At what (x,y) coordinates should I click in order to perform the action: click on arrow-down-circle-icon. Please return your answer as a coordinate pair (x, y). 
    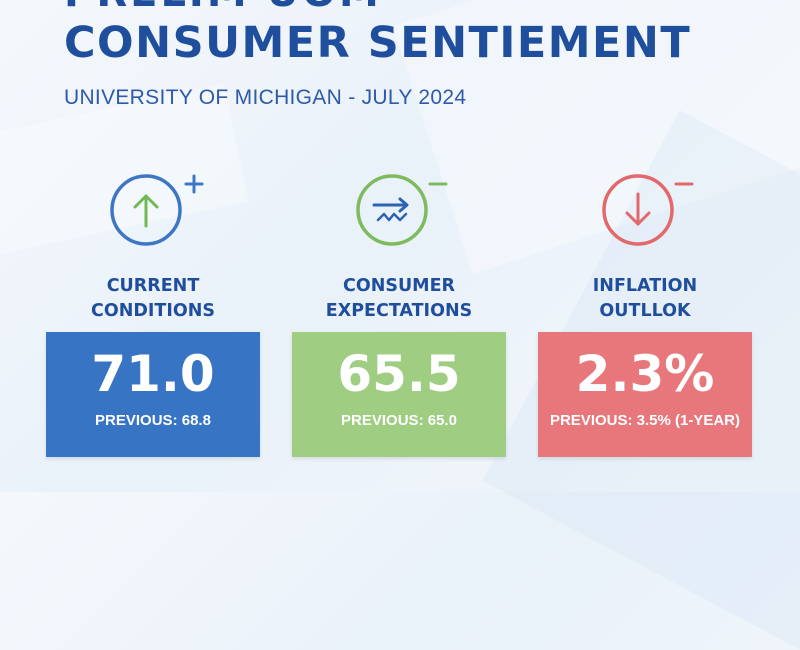
    Looking at the image, I should click on (645, 215).